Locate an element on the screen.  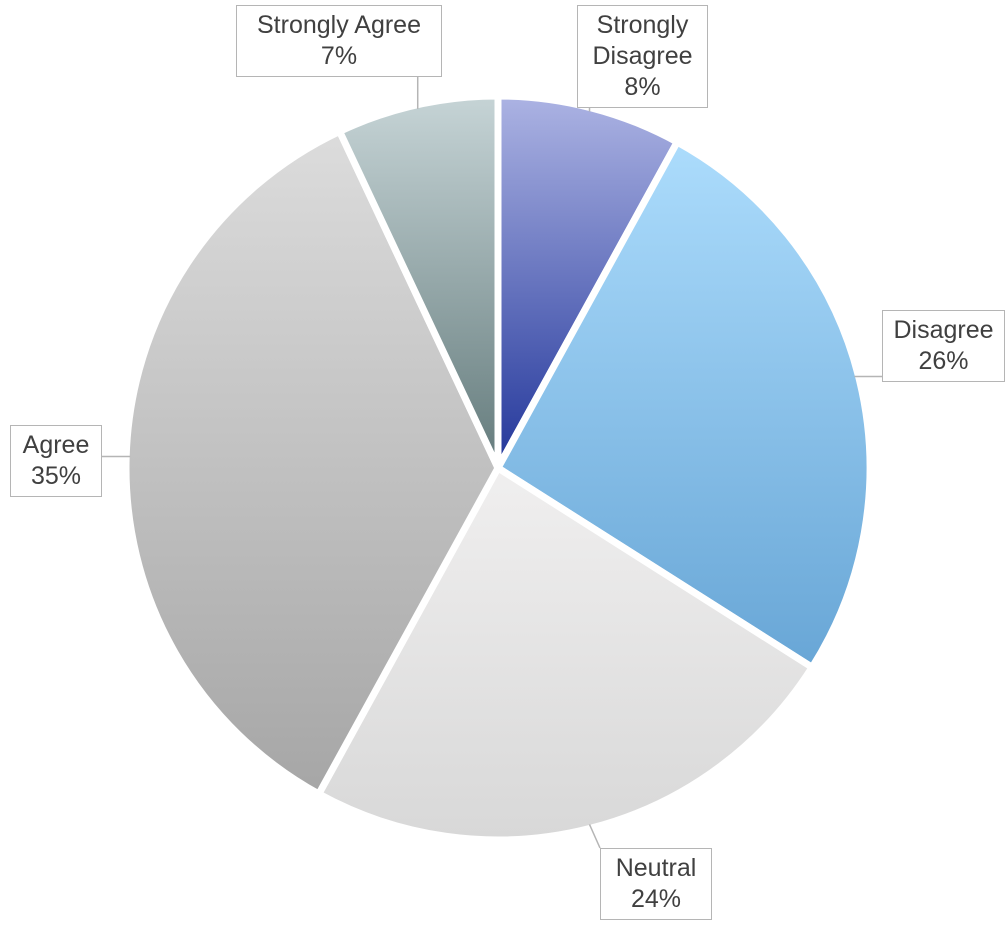
data-label: Disagree 26% is located at coordinates (943, 346).